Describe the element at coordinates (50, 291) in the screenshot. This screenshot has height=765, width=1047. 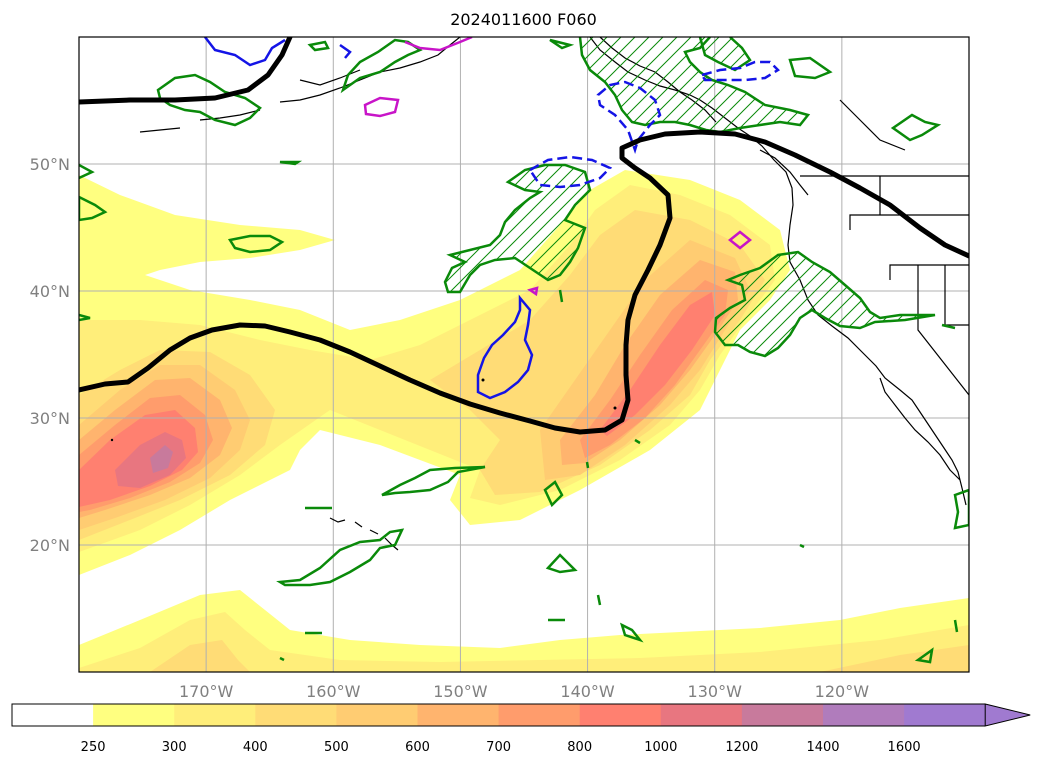
I see `latitude-label: 40°N` at that location.